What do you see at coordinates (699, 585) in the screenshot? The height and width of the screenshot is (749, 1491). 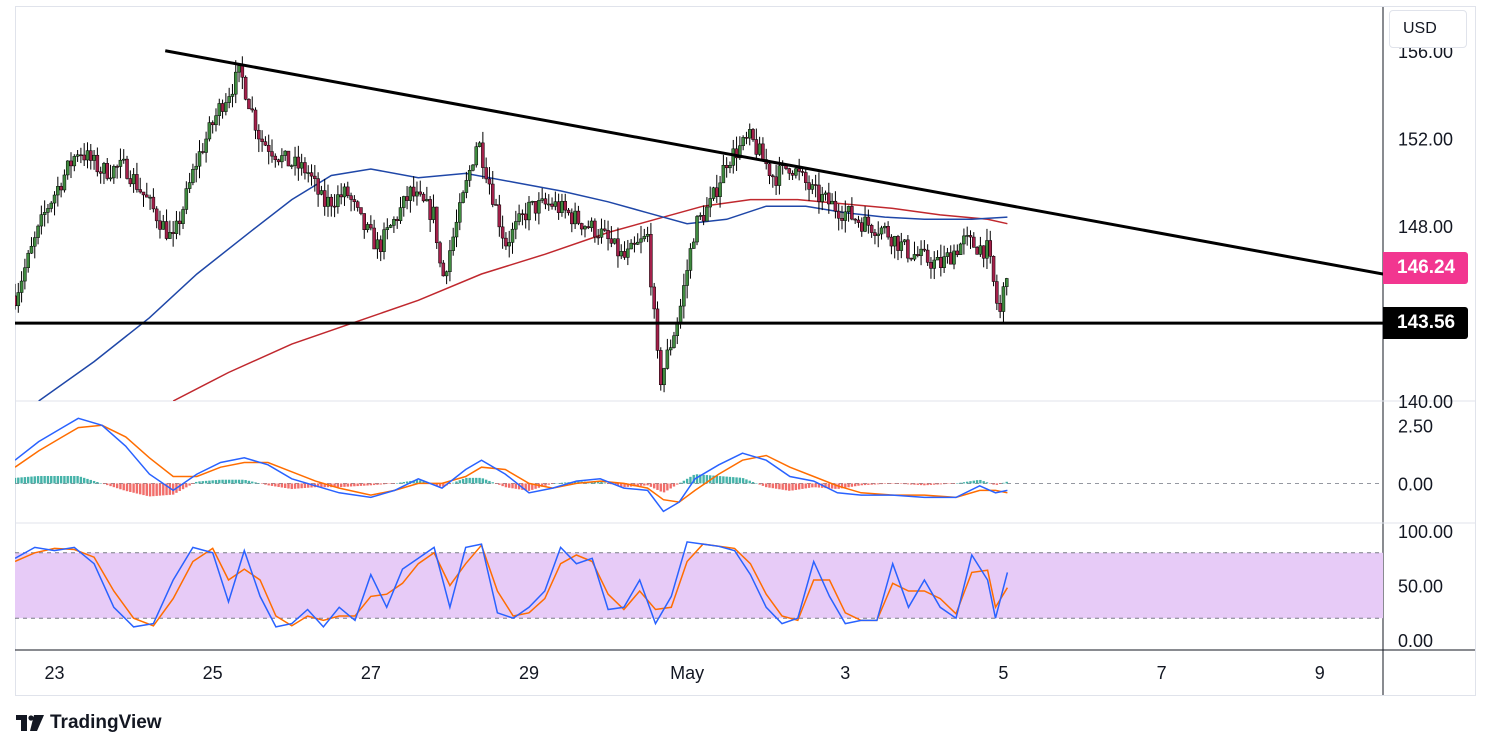 I see `stoch-rsi-pane` at bounding box center [699, 585].